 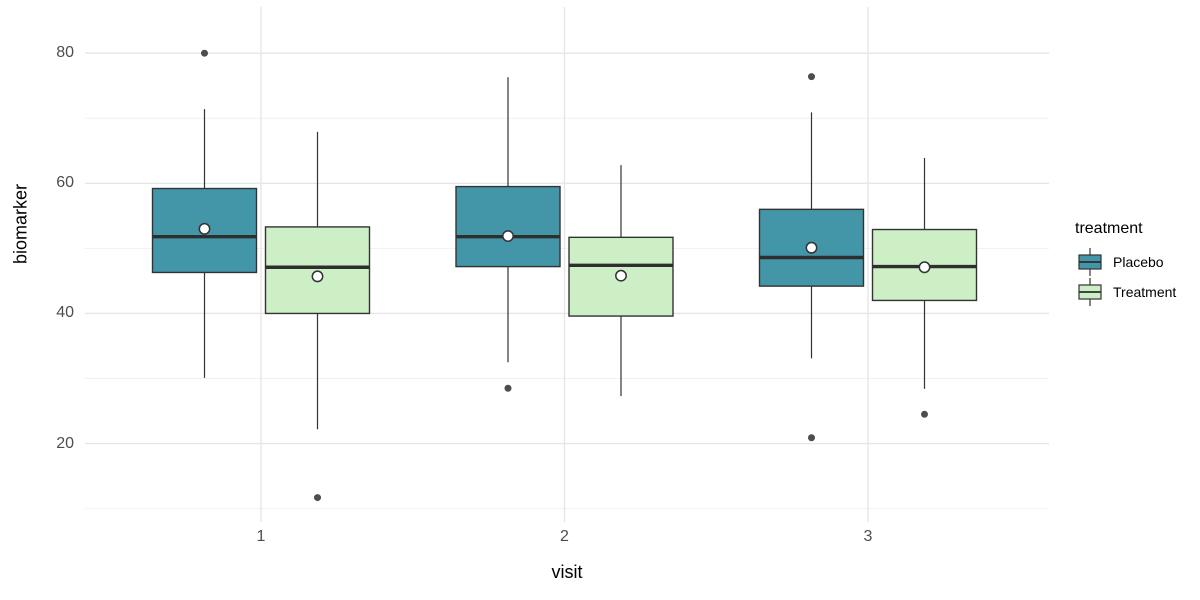 I want to click on x-axis-title: visit, so click(x=567, y=572).